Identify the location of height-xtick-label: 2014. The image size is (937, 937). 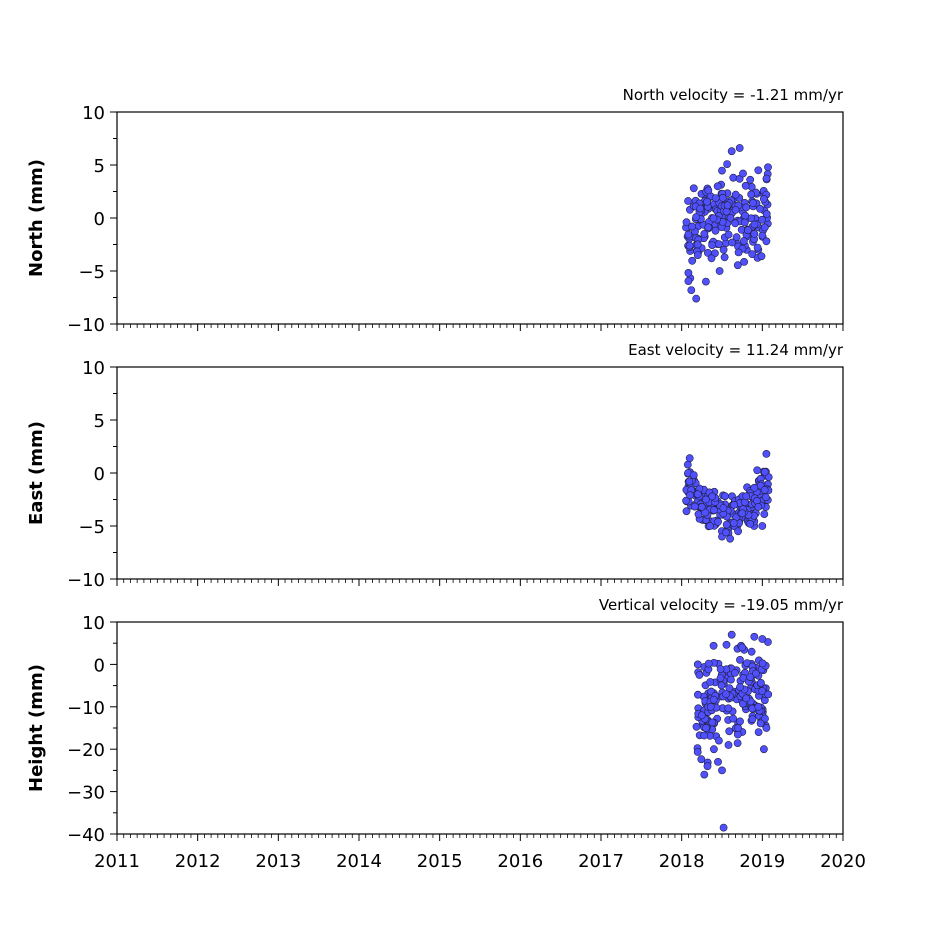
(359, 861).